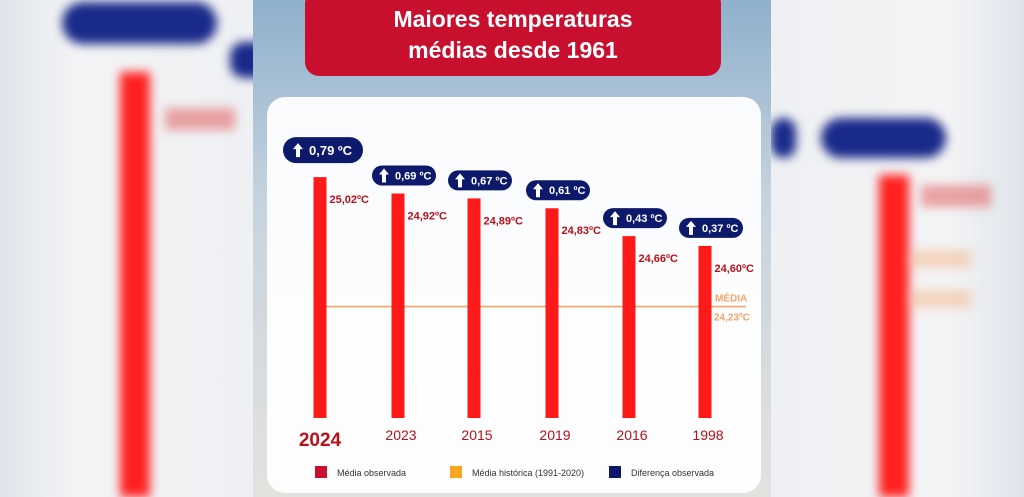  Describe the element at coordinates (672, 473) in the screenshot. I see `legend-label: Diferença observada` at that location.